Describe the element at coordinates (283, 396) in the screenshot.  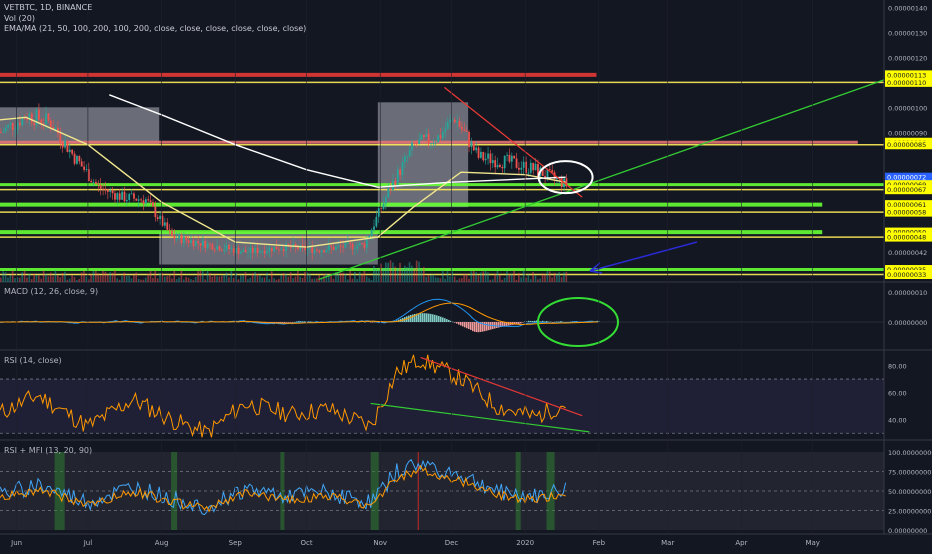
I see `rsi-line` at that location.